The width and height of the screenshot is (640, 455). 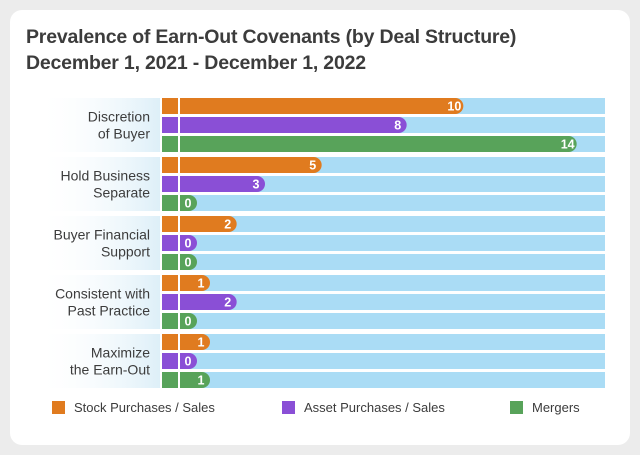 What do you see at coordinates (256, 185) in the screenshot?
I see `bar-value-label: 3` at bounding box center [256, 185].